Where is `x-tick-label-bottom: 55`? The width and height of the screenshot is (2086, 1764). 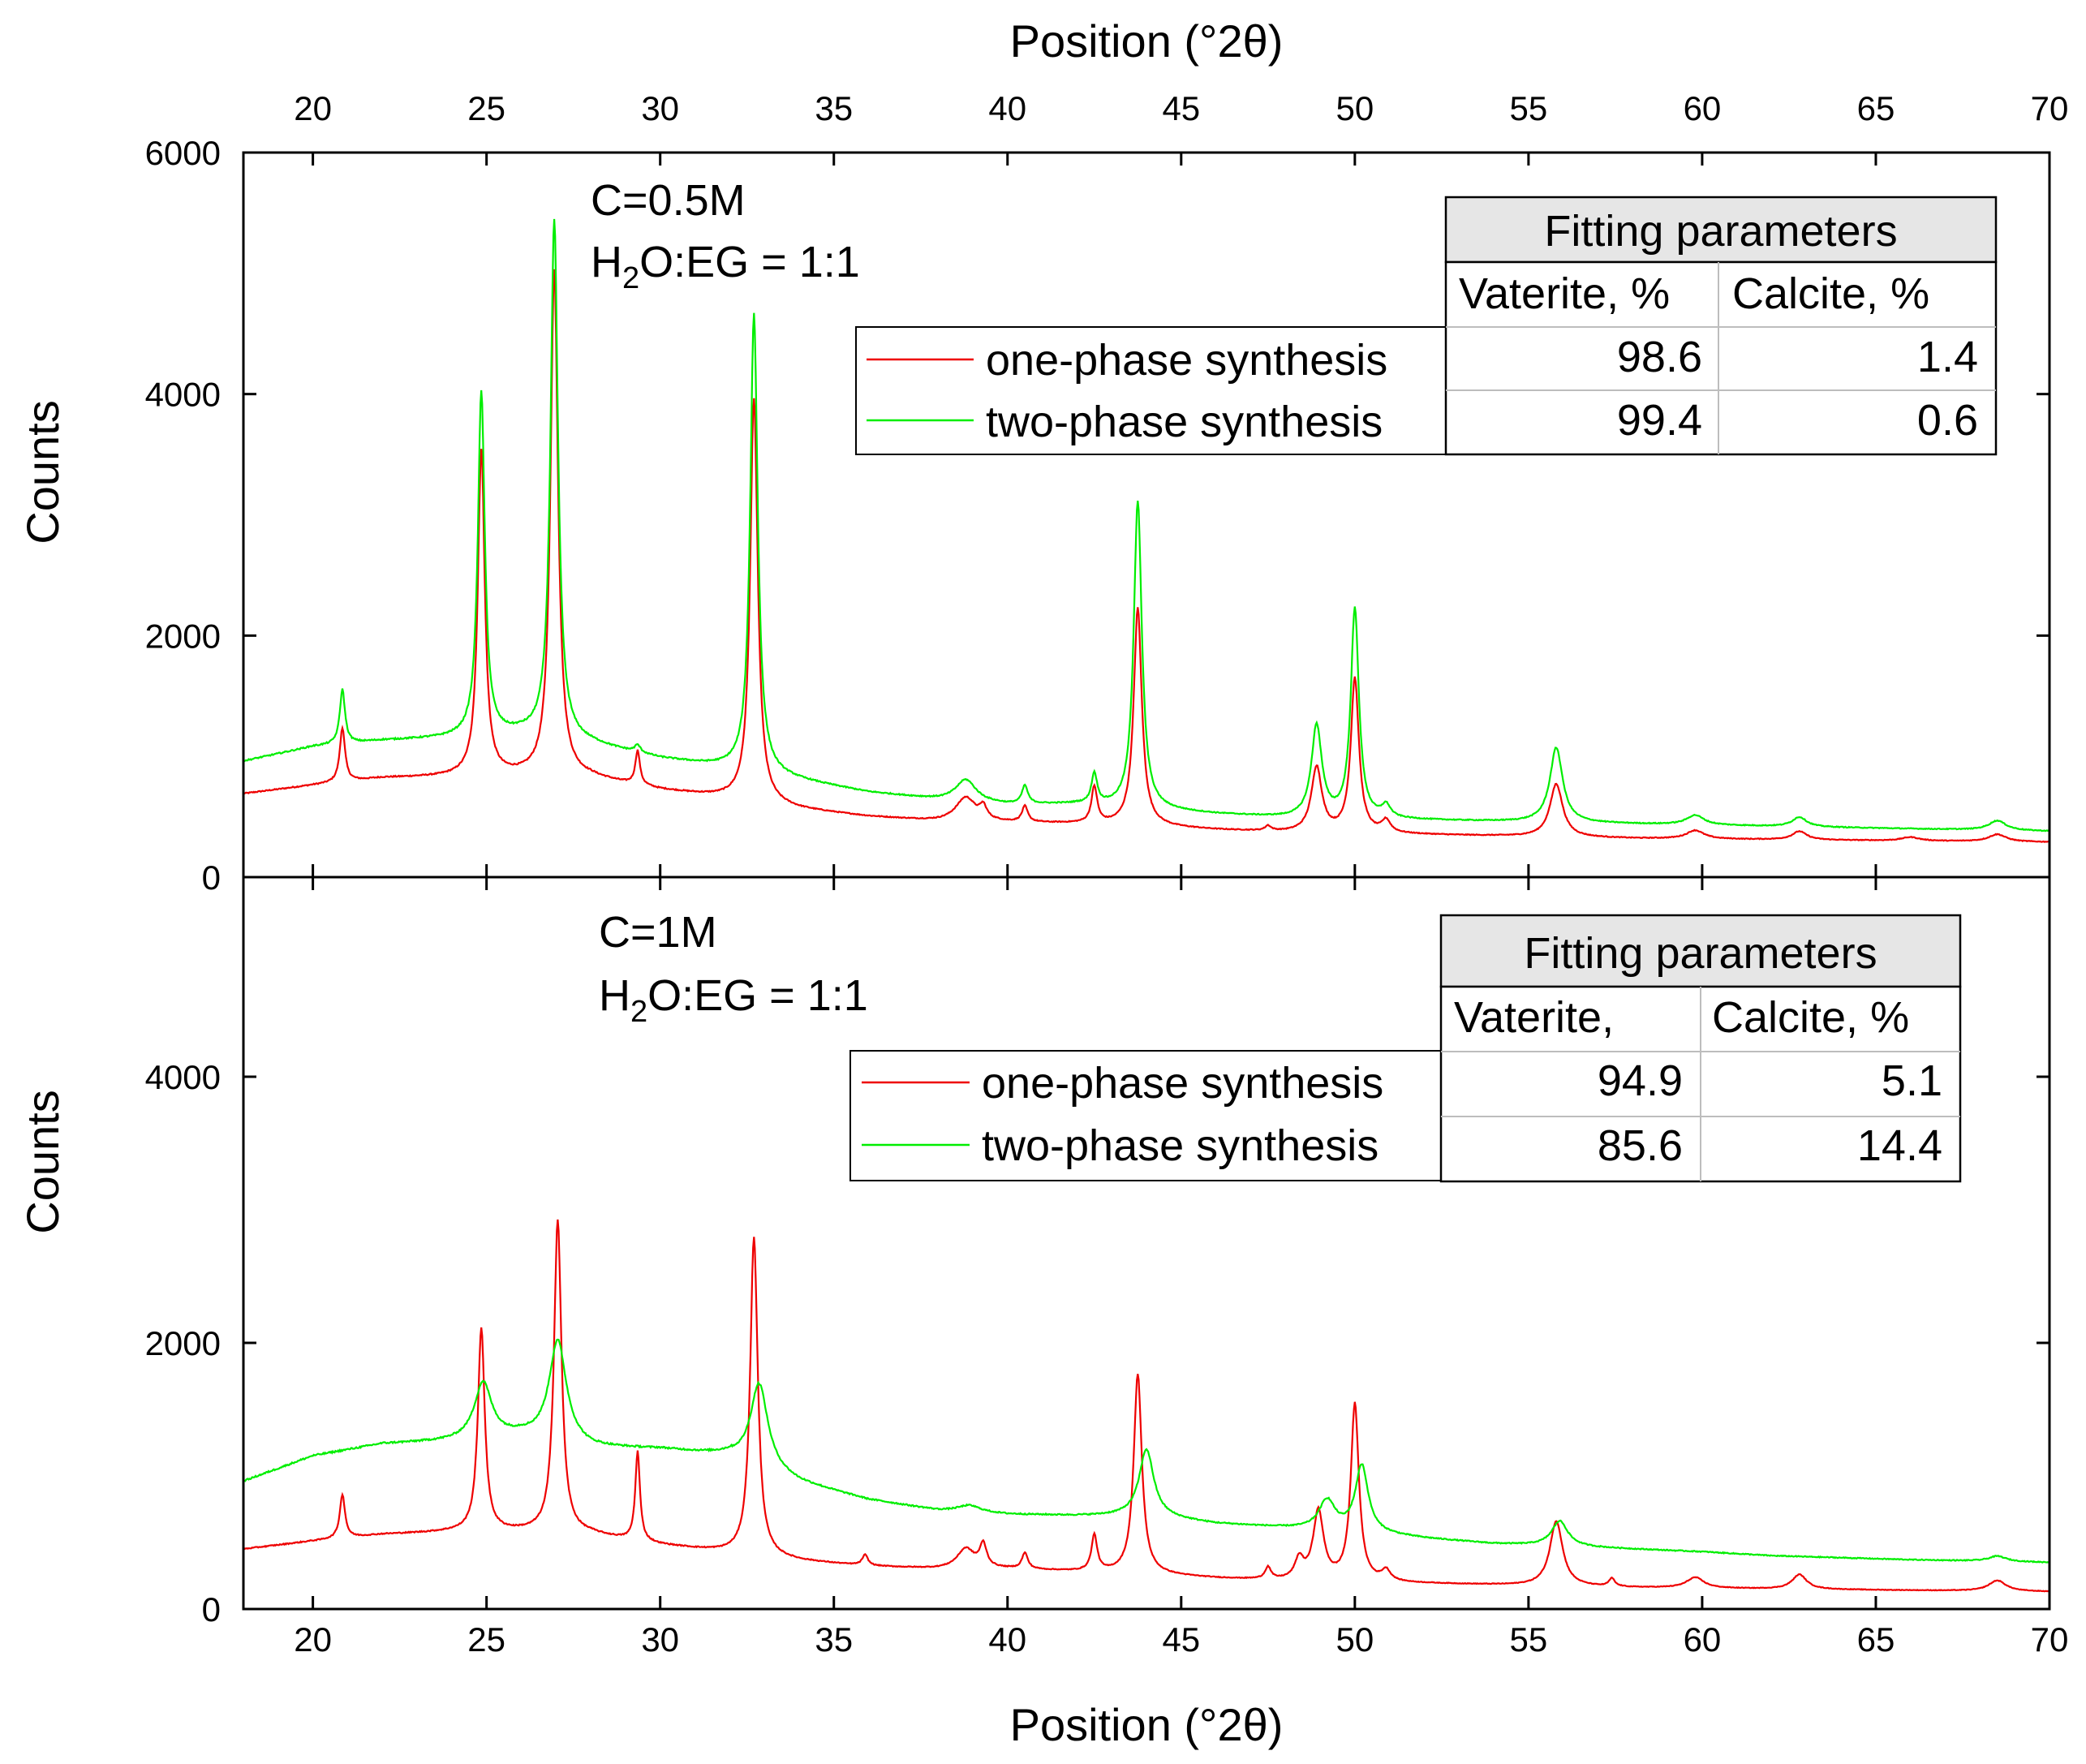
x-tick-label-bottom: 55 is located at coordinates (1529, 1639).